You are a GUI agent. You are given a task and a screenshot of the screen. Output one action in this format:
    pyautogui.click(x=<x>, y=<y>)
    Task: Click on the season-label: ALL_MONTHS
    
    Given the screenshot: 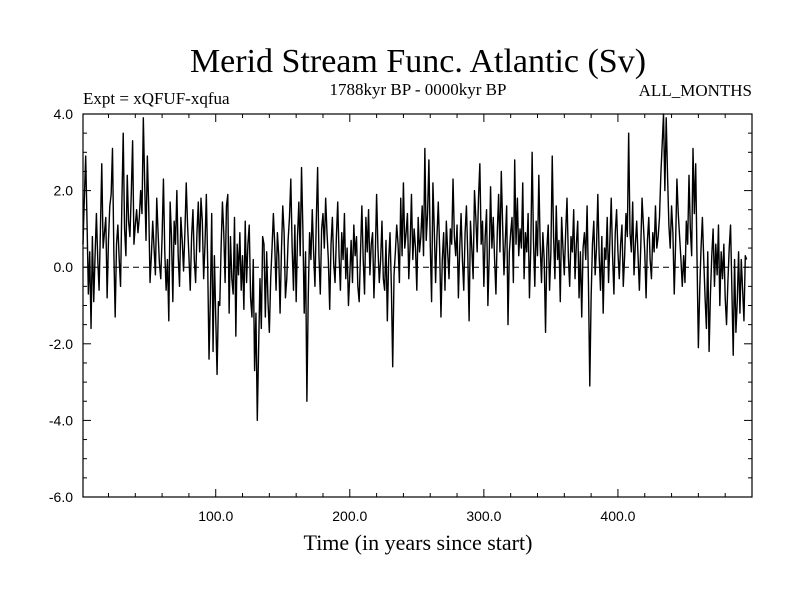 What is the action you would take?
    pyautogui.click(x=695, y=90)
    